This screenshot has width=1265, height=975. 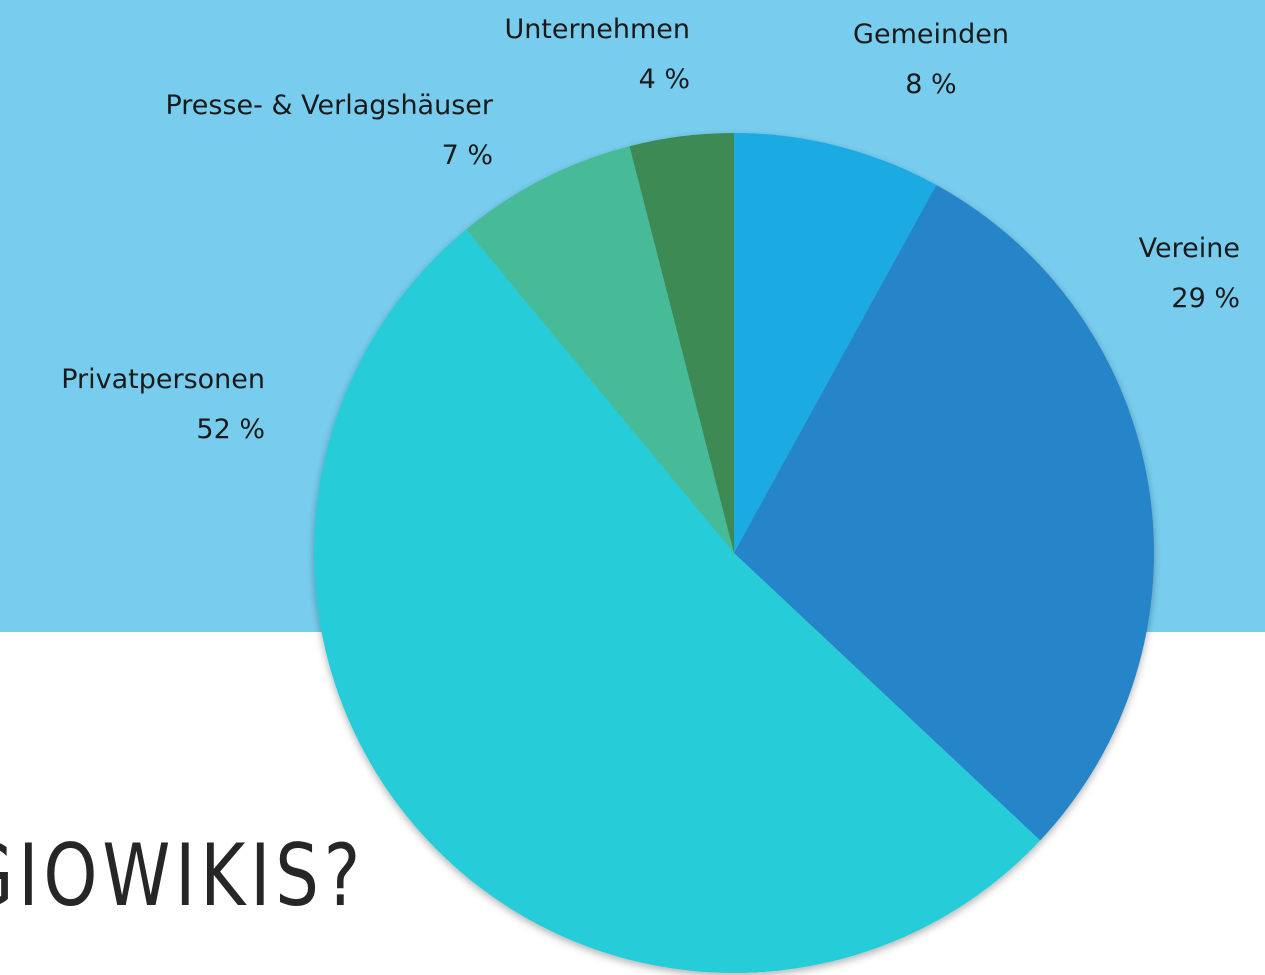 What do you see at coordinates (931, 34) in the screenshot?
I see `slice-label: Gemeinden` at bounding box center [931, 34].